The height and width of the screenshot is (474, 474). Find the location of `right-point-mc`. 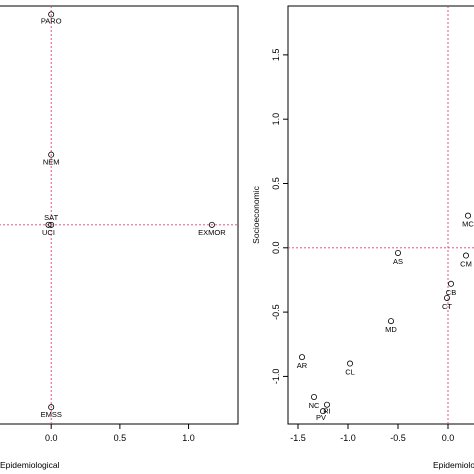

right-point-mc is located at coordinates (467, 215).